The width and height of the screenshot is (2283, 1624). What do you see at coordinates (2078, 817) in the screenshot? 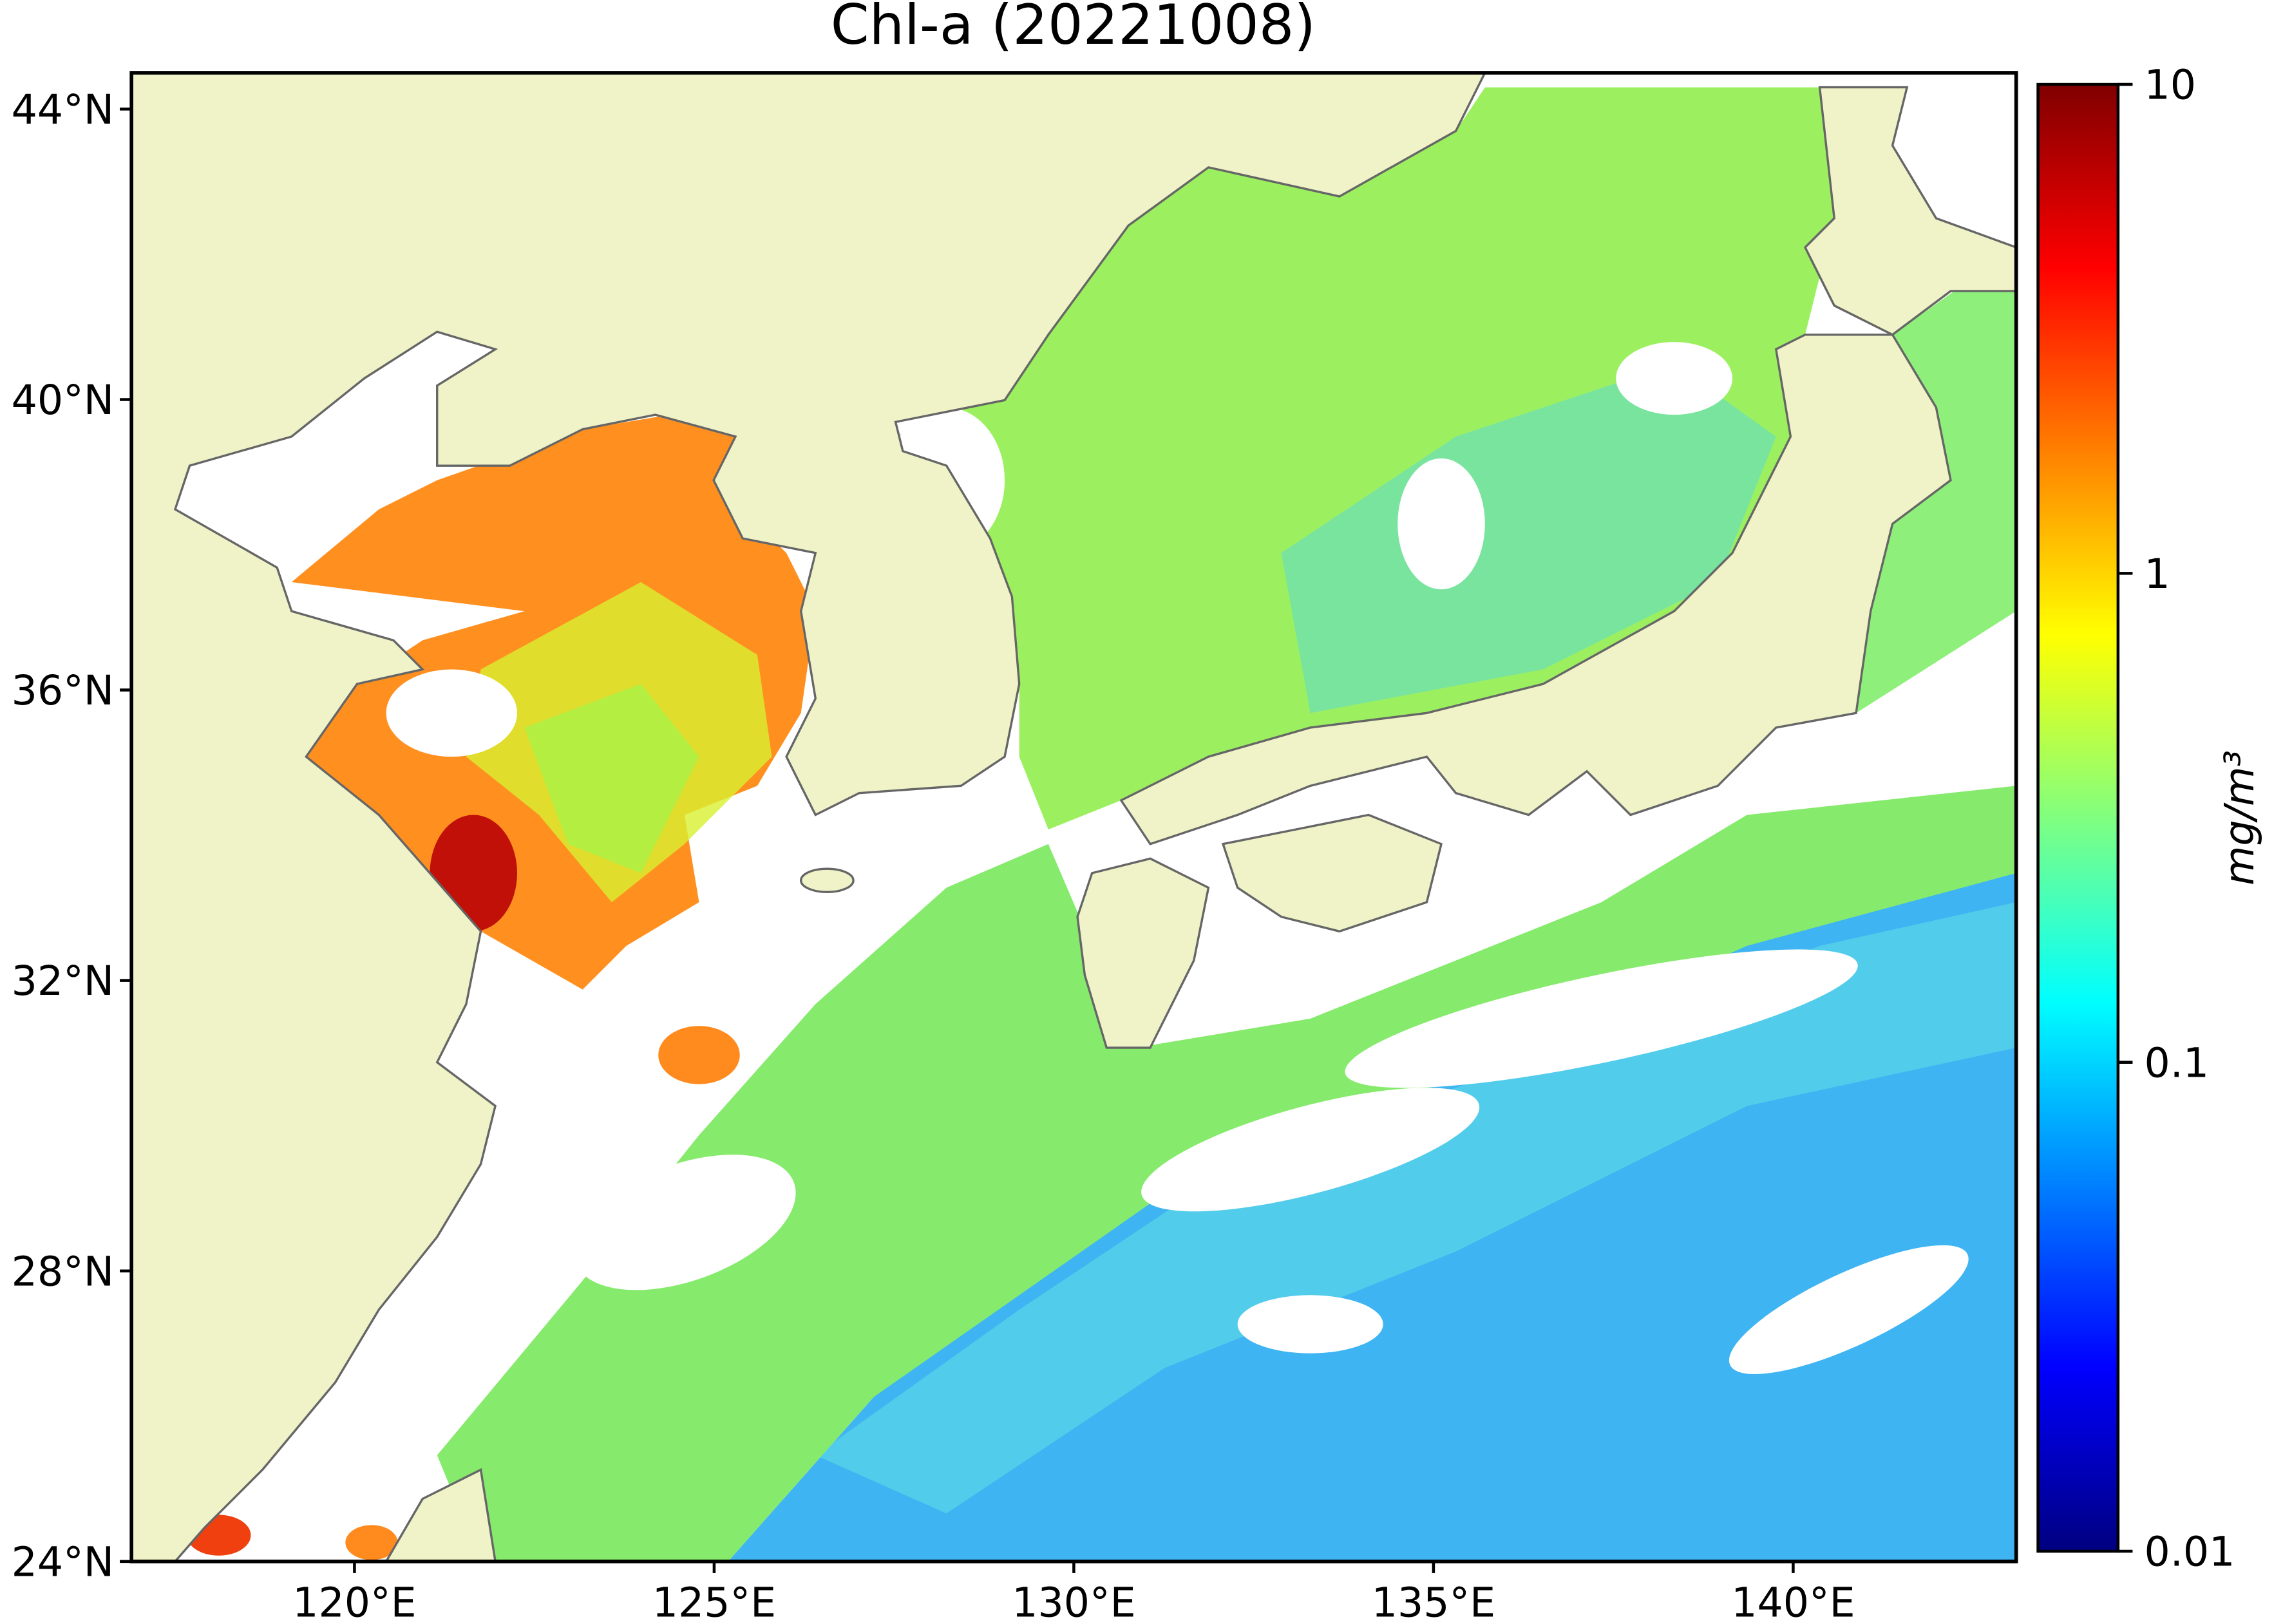
I see `colorbar` at bounding box center [2078, 817].